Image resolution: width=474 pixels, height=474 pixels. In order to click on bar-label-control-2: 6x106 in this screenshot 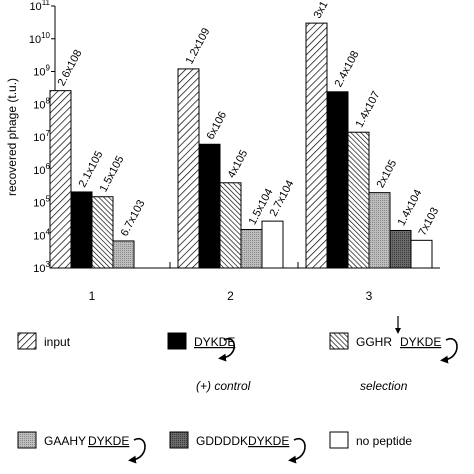, I will do `click(217, 126)`.